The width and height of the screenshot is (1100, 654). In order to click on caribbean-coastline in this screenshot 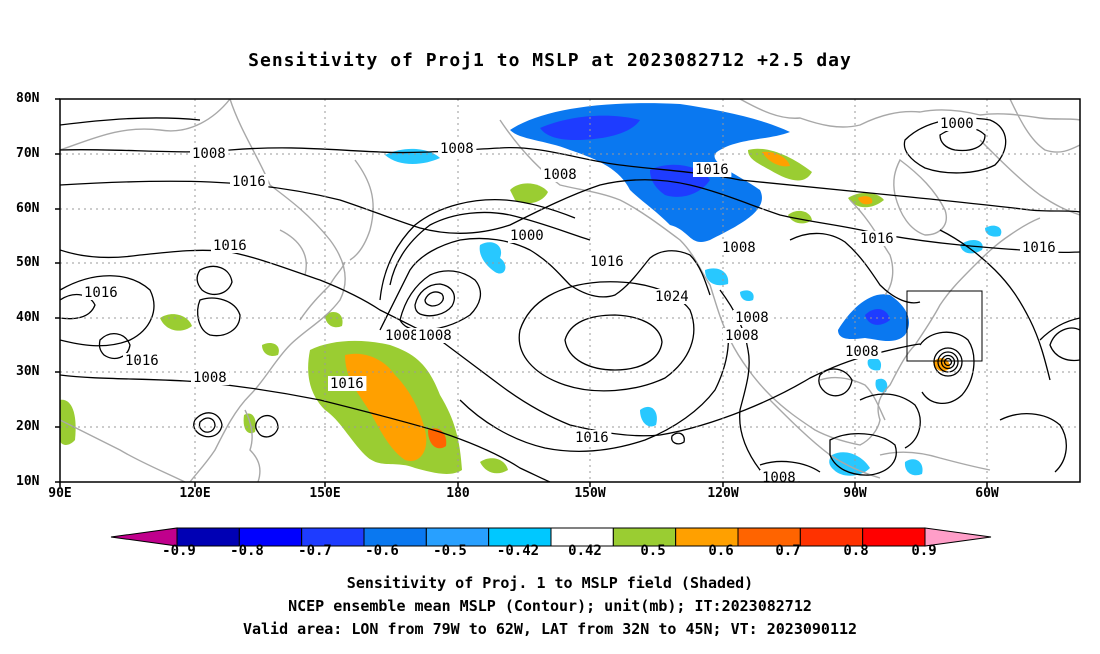, I will do `click(935, 461)`.